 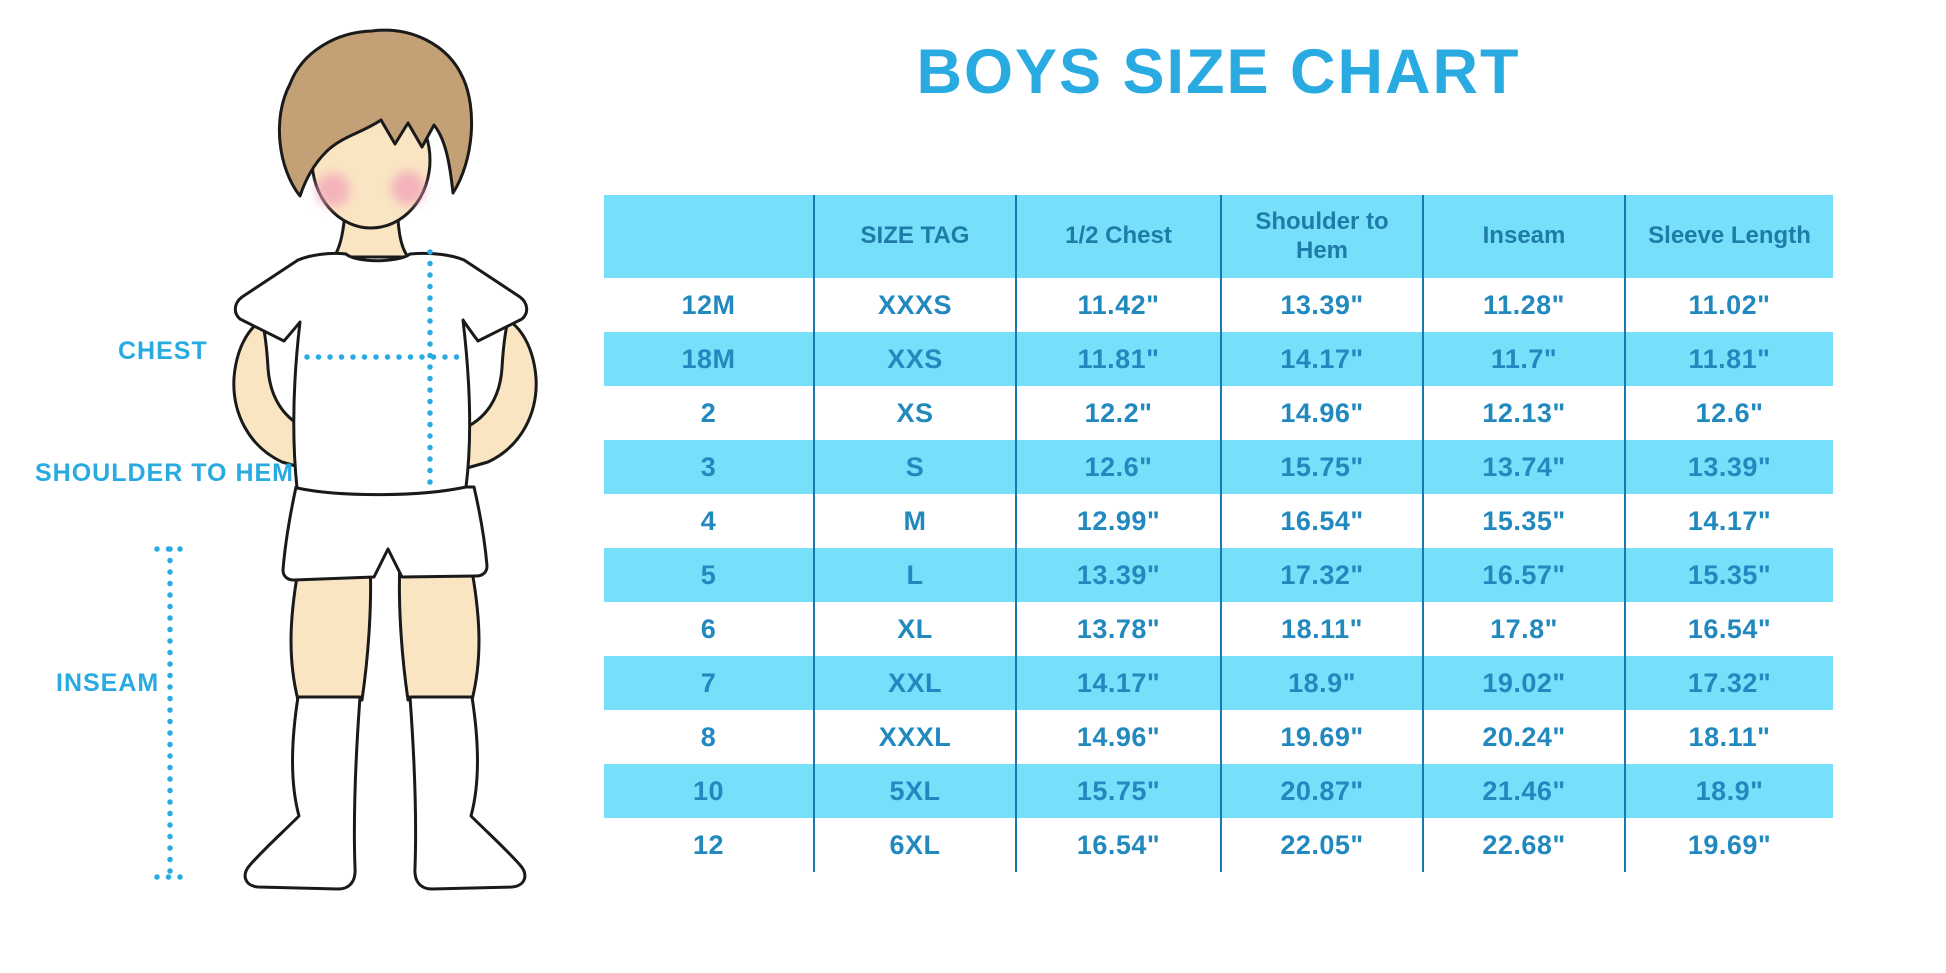 I want to click on t-shirt, so click(x=381, y=374).